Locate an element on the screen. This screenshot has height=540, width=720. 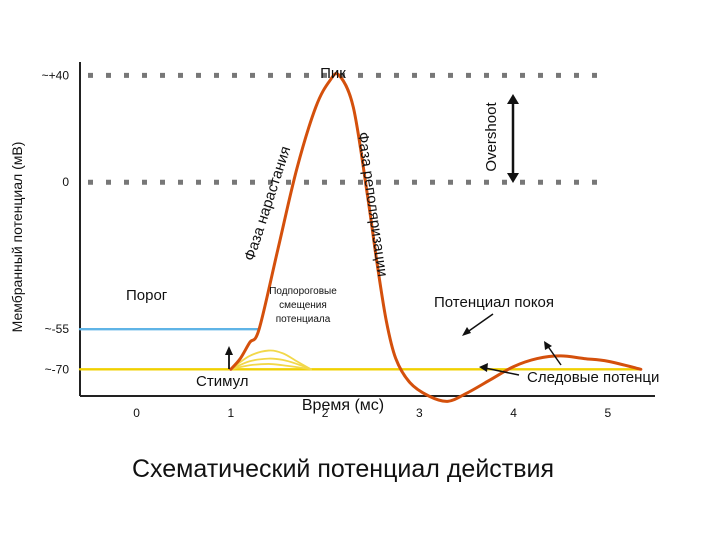
peak-label: Пик is located at coordinates (333, 73).